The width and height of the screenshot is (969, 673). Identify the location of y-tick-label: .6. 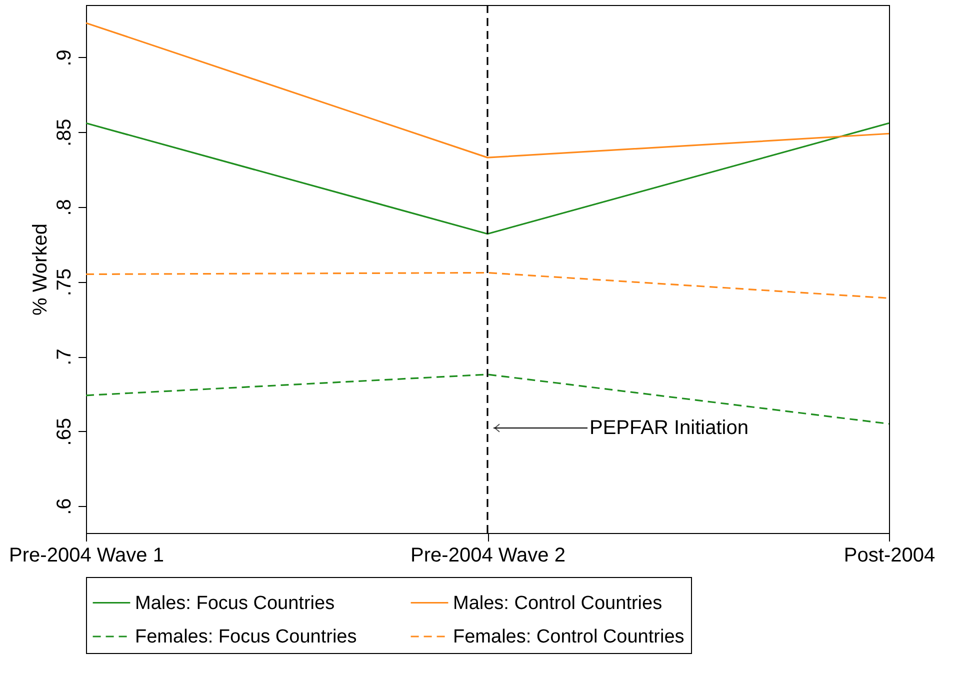
(65, 506).